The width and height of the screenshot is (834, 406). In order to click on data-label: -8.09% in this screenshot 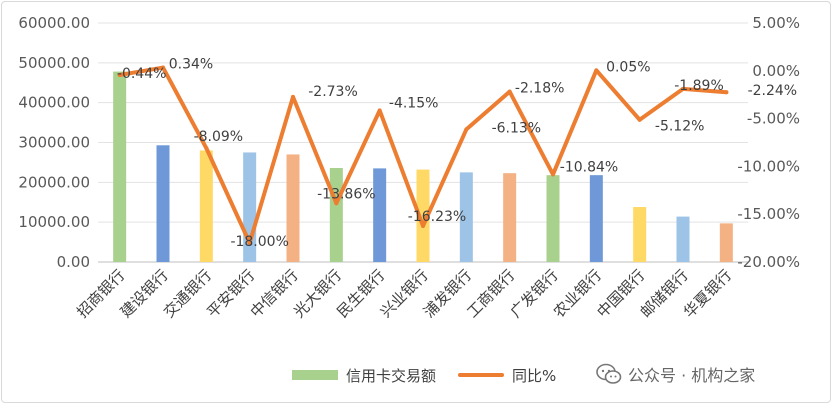, I will do `click(219, 137)`.